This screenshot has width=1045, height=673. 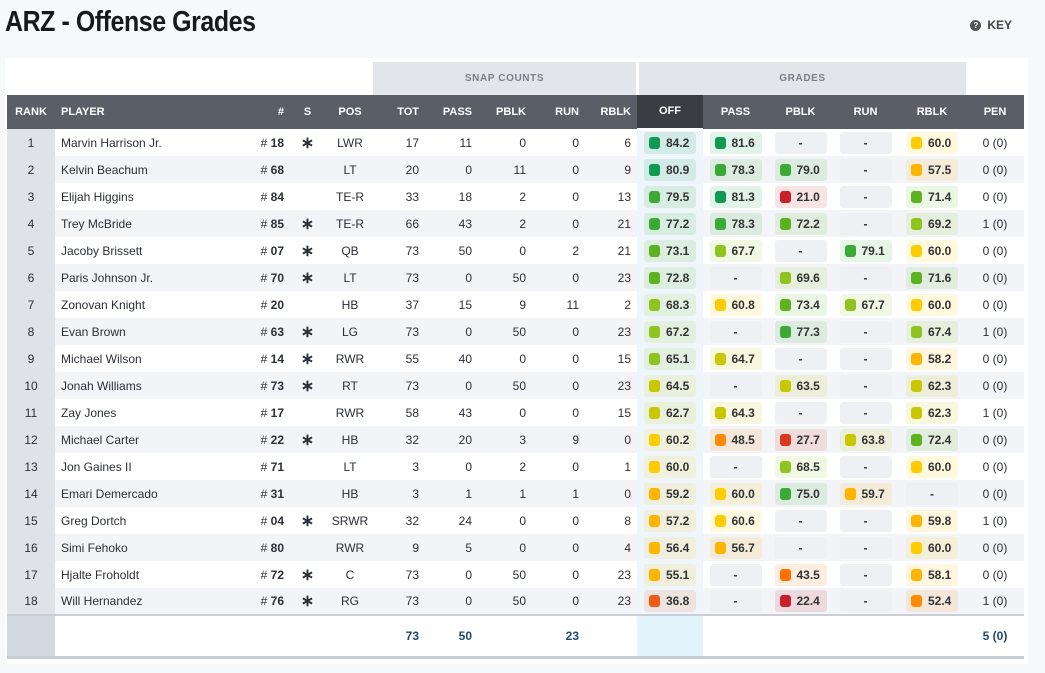 What do you see at coordinates (152, 277) in the screenshot?
I see `player-name: Paris Johnson Jr.` at bounding box center [152, 277].